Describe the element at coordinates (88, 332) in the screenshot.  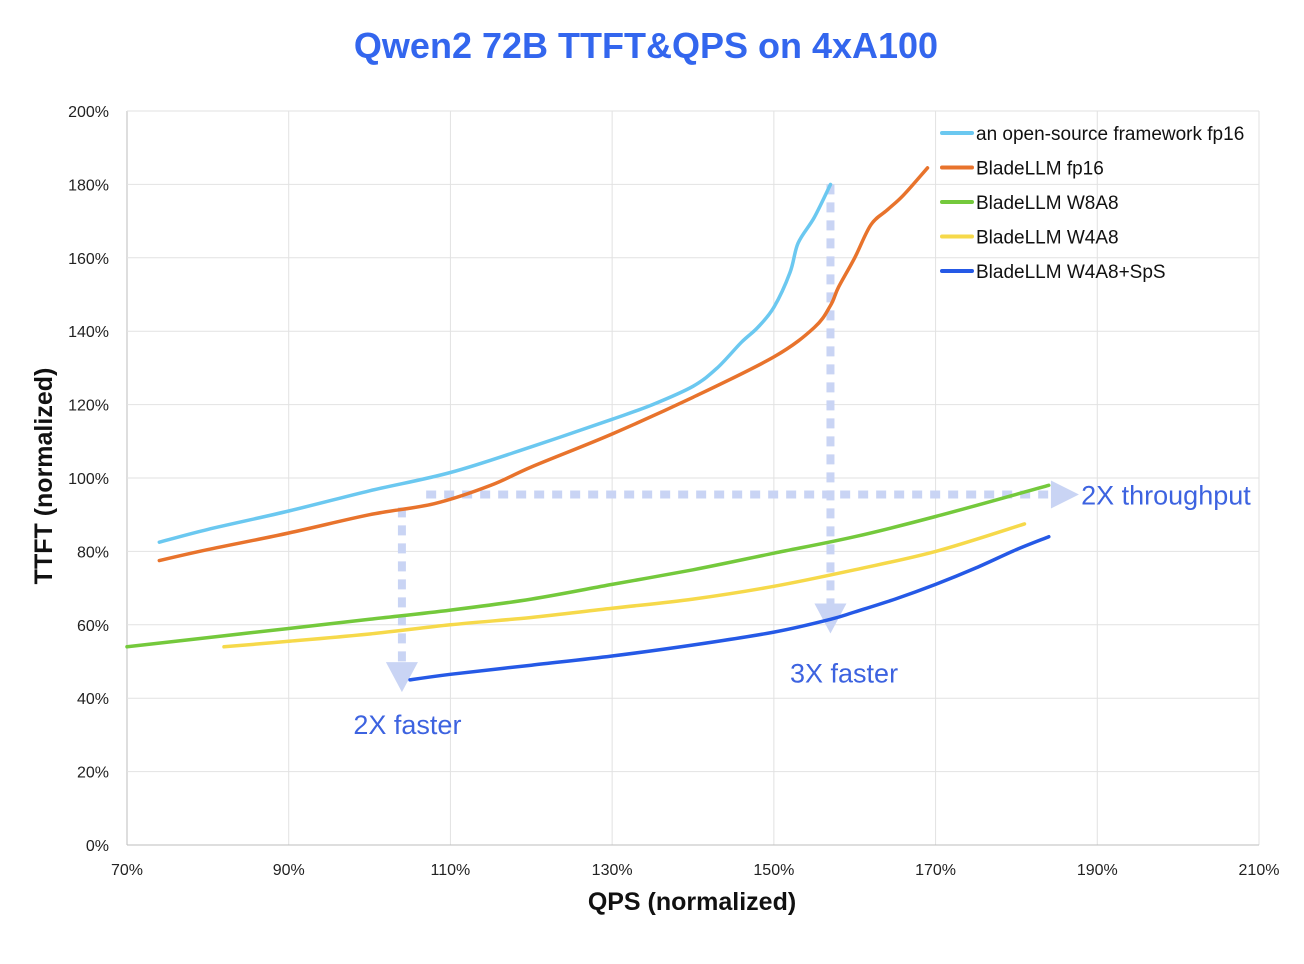
I see `y-tick-label: 140%` at that location.